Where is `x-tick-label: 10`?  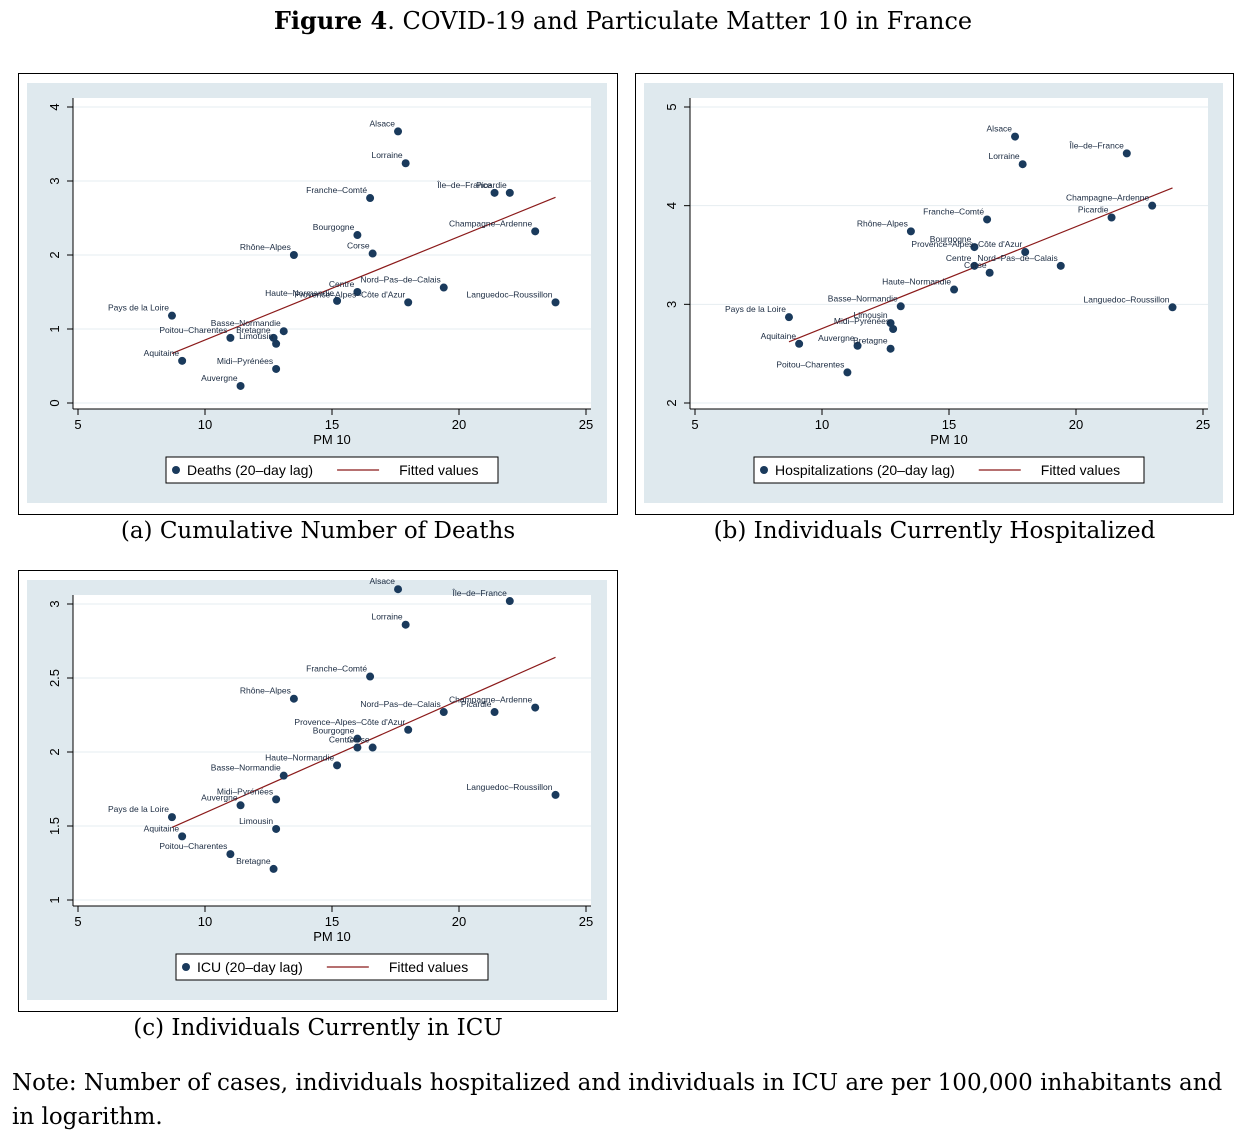 x-tick-label: 10 is located at coordinates (822, 424).